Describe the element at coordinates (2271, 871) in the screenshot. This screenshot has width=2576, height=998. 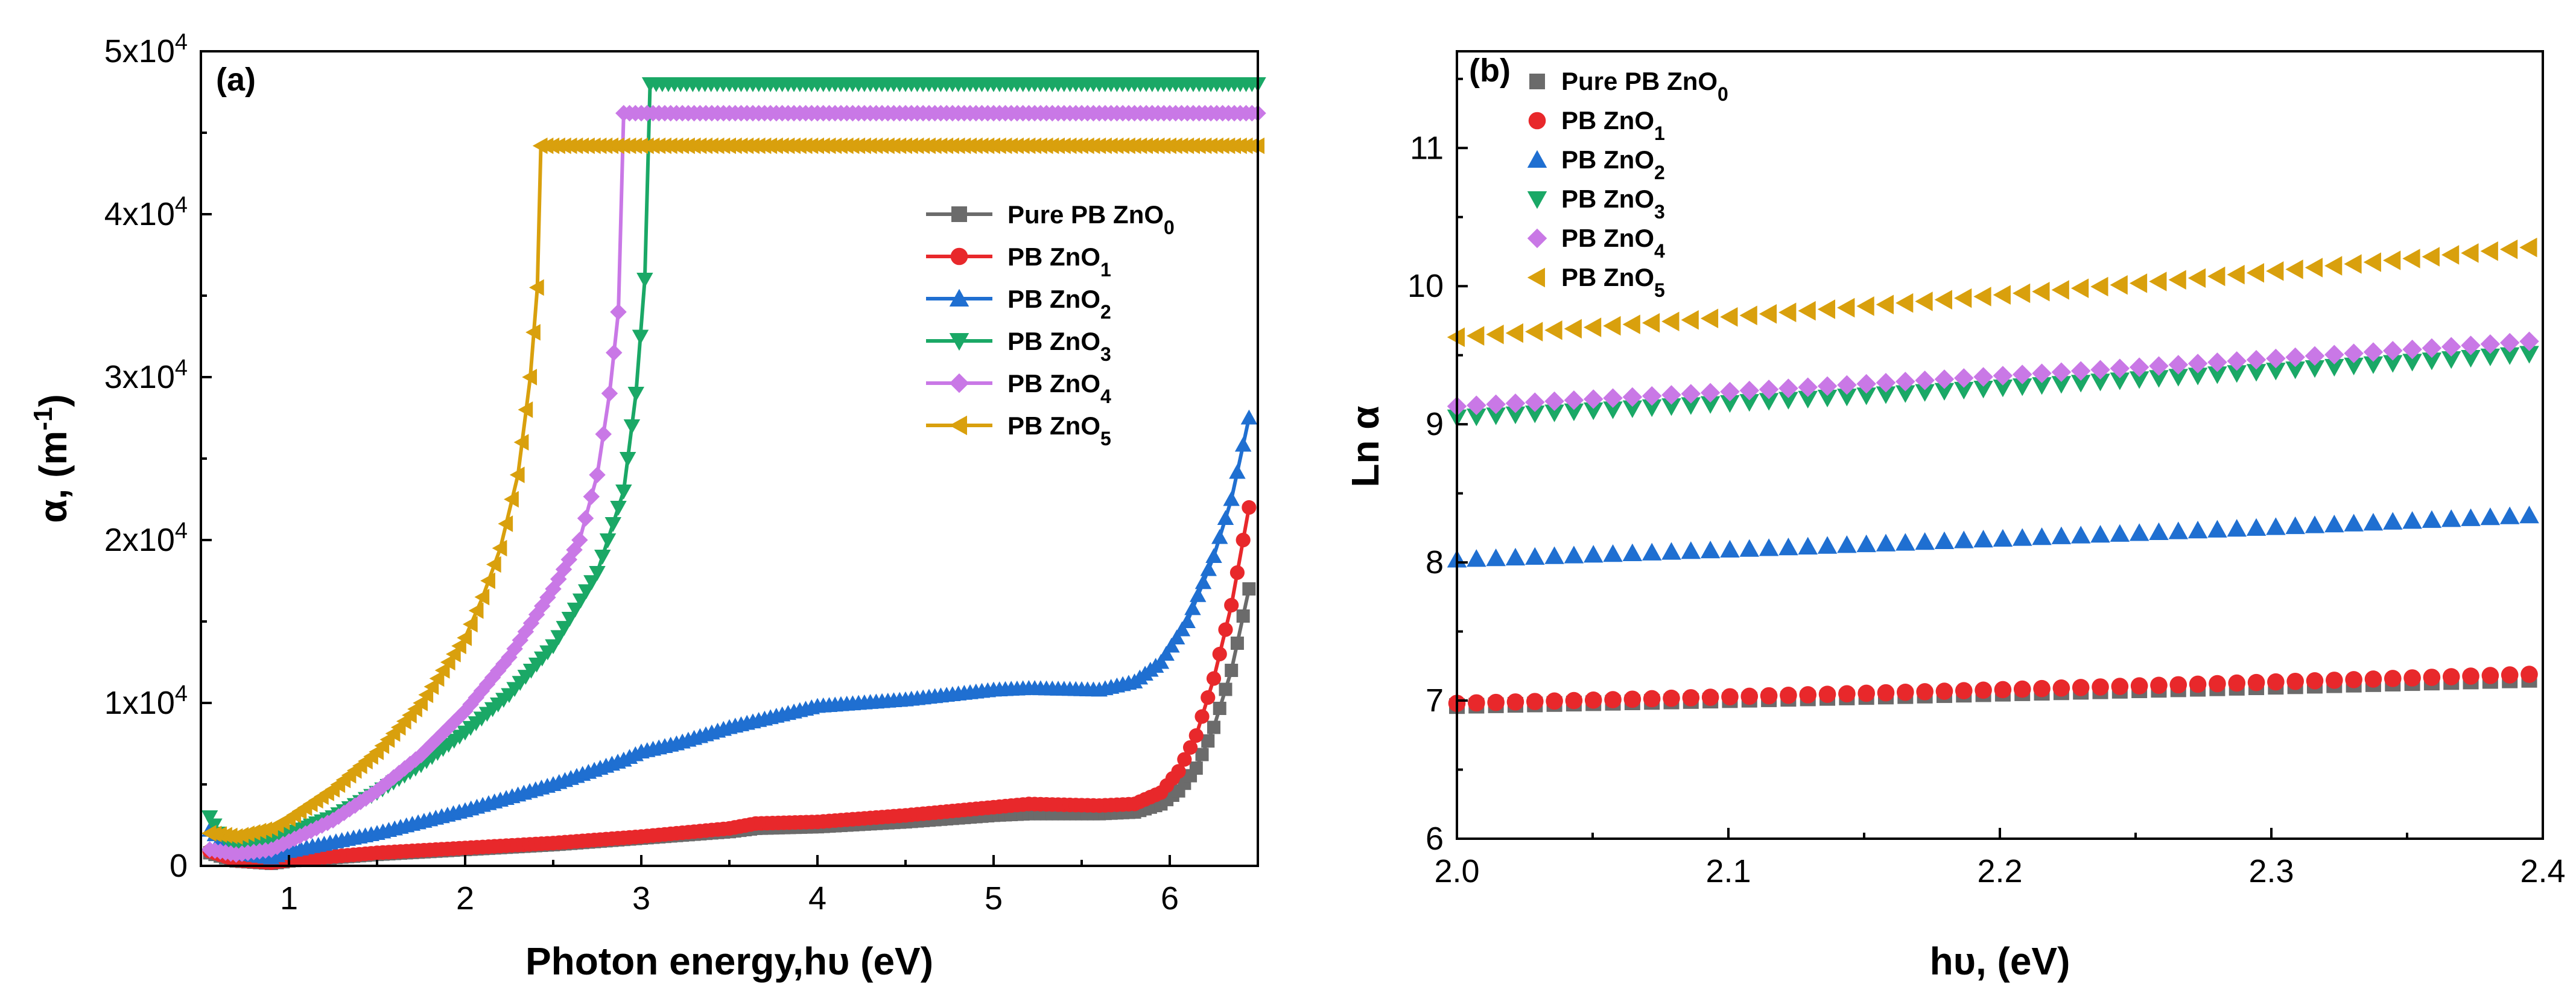
I see `x-tick-label: 2.3` at that location.